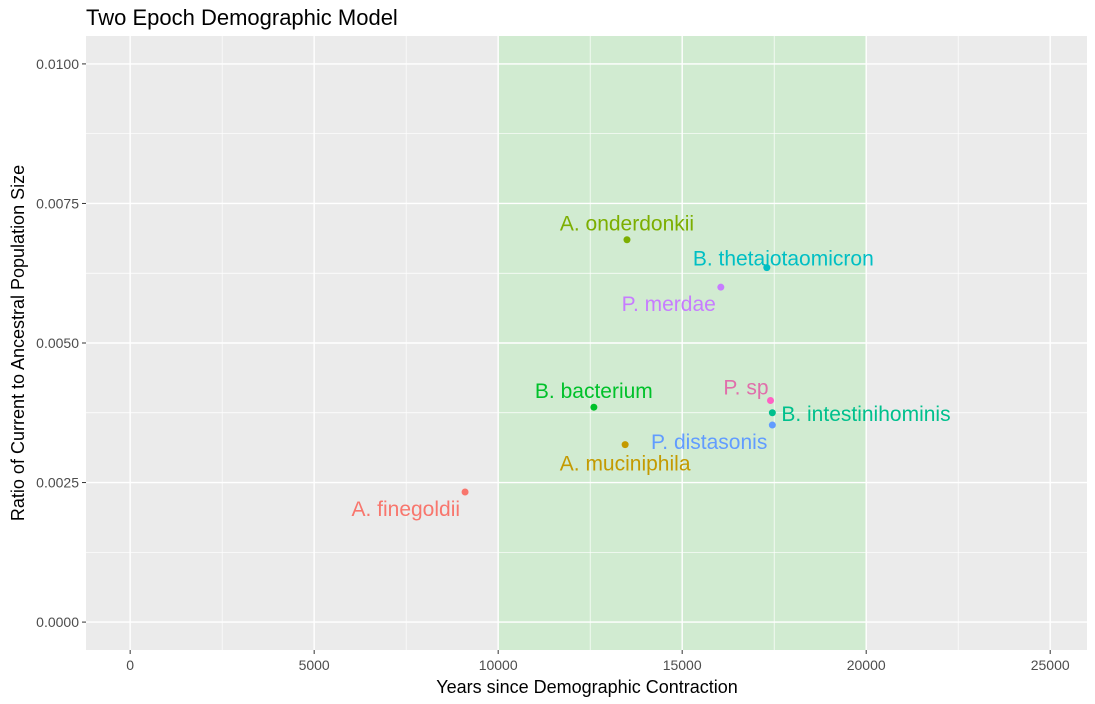 Image resolution: width=1095 pixels, height=704 pixels. Describe the element at coordinates (594, 391) in the screenshot. I see `data-point-label: B. bacterium` at that location.